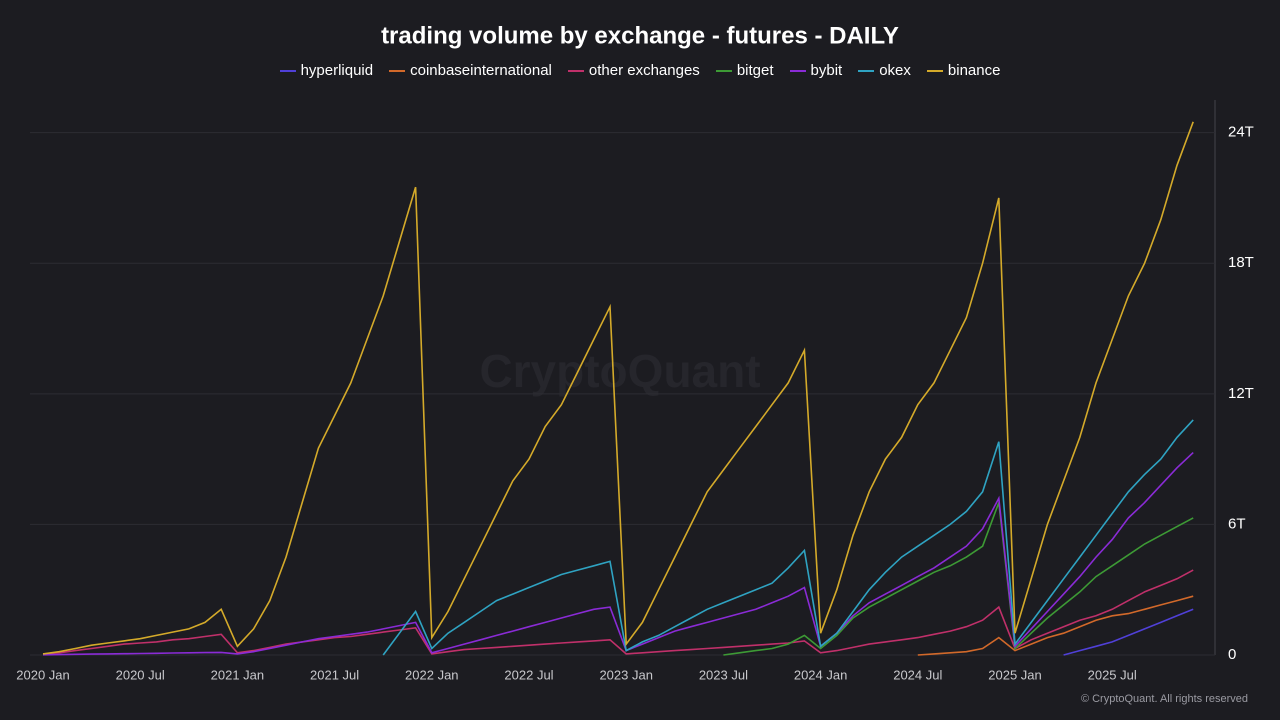 This screenshot has width=1280, height=720. Describe the element at coordinates (619, 371) in the screenshot. I see `watermark: CryptoQuant` at that location.